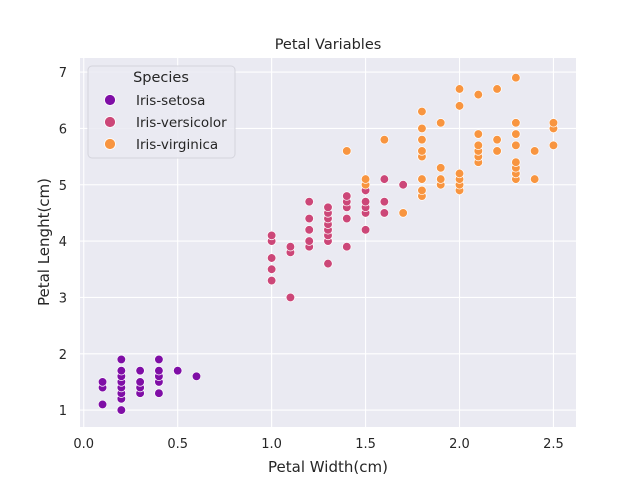 This screenshot has height=480, width=640. I want to click on legend-label-iris-setosa: Iris-setosa, so click(170, 101).